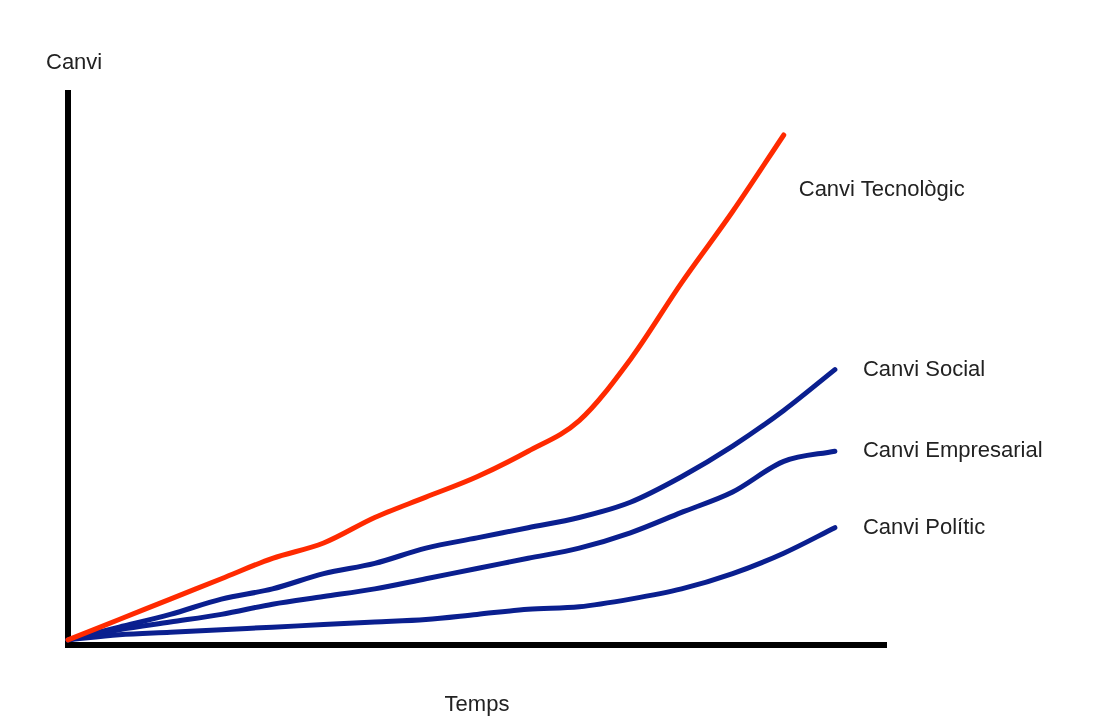  I want to click on series-label: Canvi Empresarial, so click(952, 450).